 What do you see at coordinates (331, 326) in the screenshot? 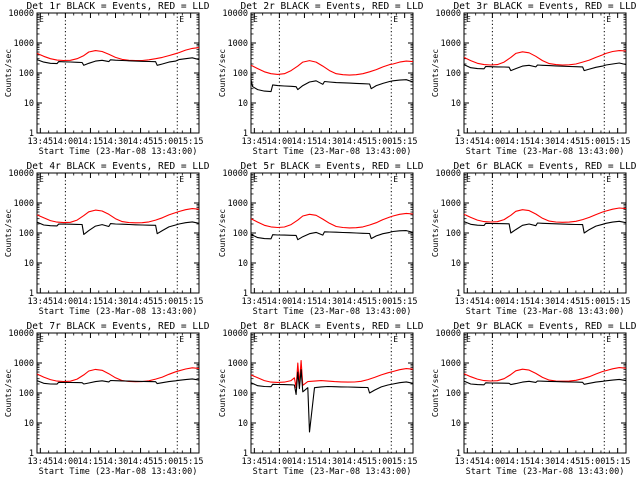
I see `panel-title: Det 8r BLACK = Events, RED = LLD` at bounding box center [331, 326].